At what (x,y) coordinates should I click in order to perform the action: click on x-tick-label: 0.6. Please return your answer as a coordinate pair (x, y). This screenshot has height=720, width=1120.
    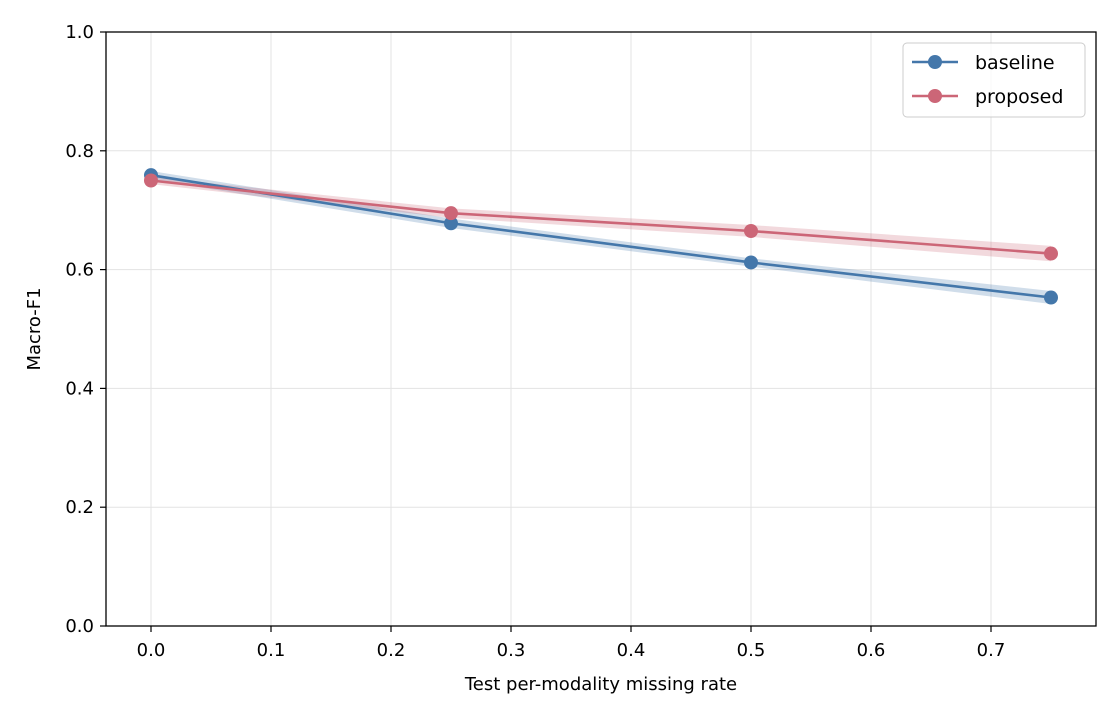
    Looking at the image, I should click on (871, 650).